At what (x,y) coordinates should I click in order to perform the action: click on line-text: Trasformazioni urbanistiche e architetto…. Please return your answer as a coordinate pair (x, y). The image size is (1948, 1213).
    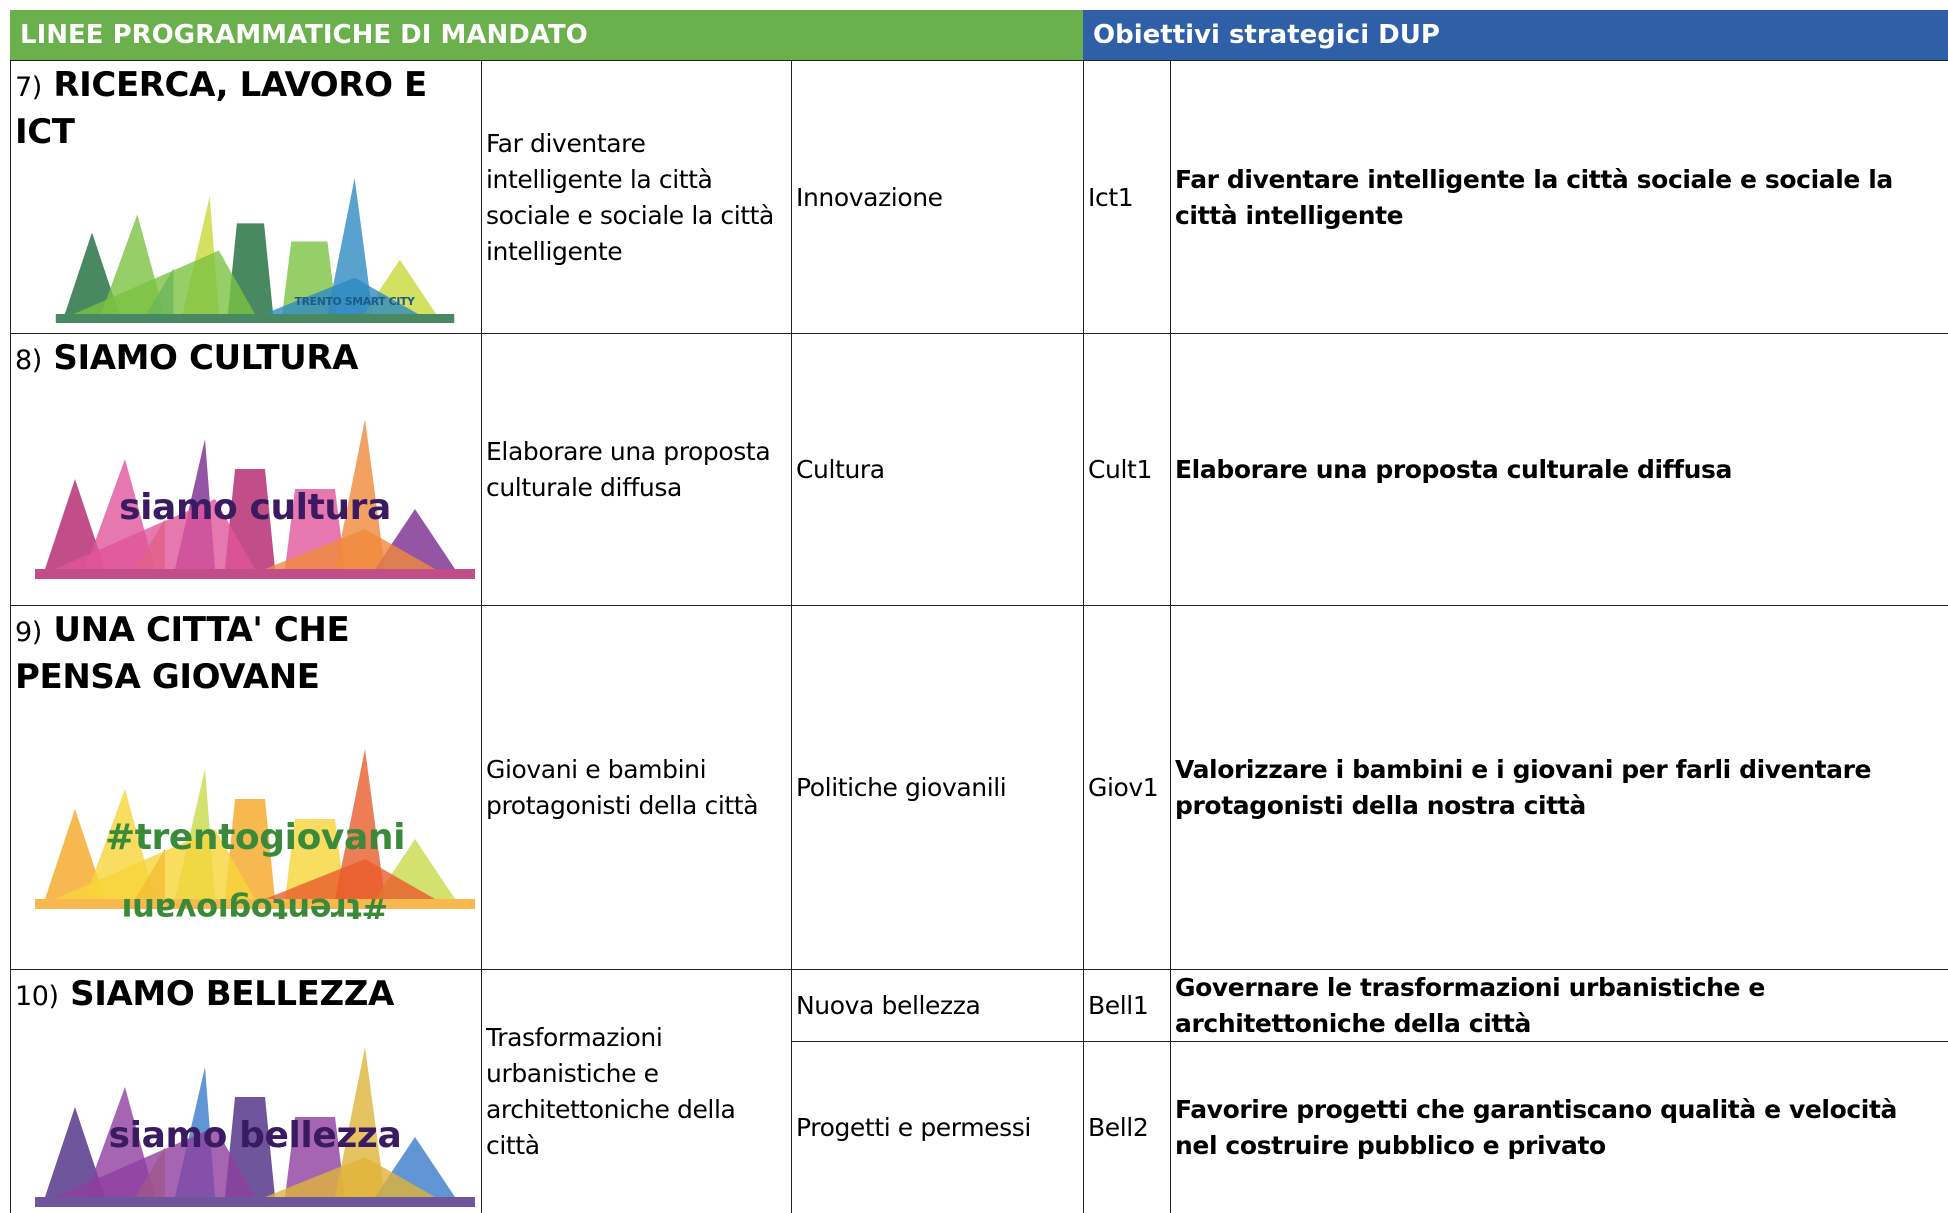
    Looking at the image, I should click on (636, 1091).